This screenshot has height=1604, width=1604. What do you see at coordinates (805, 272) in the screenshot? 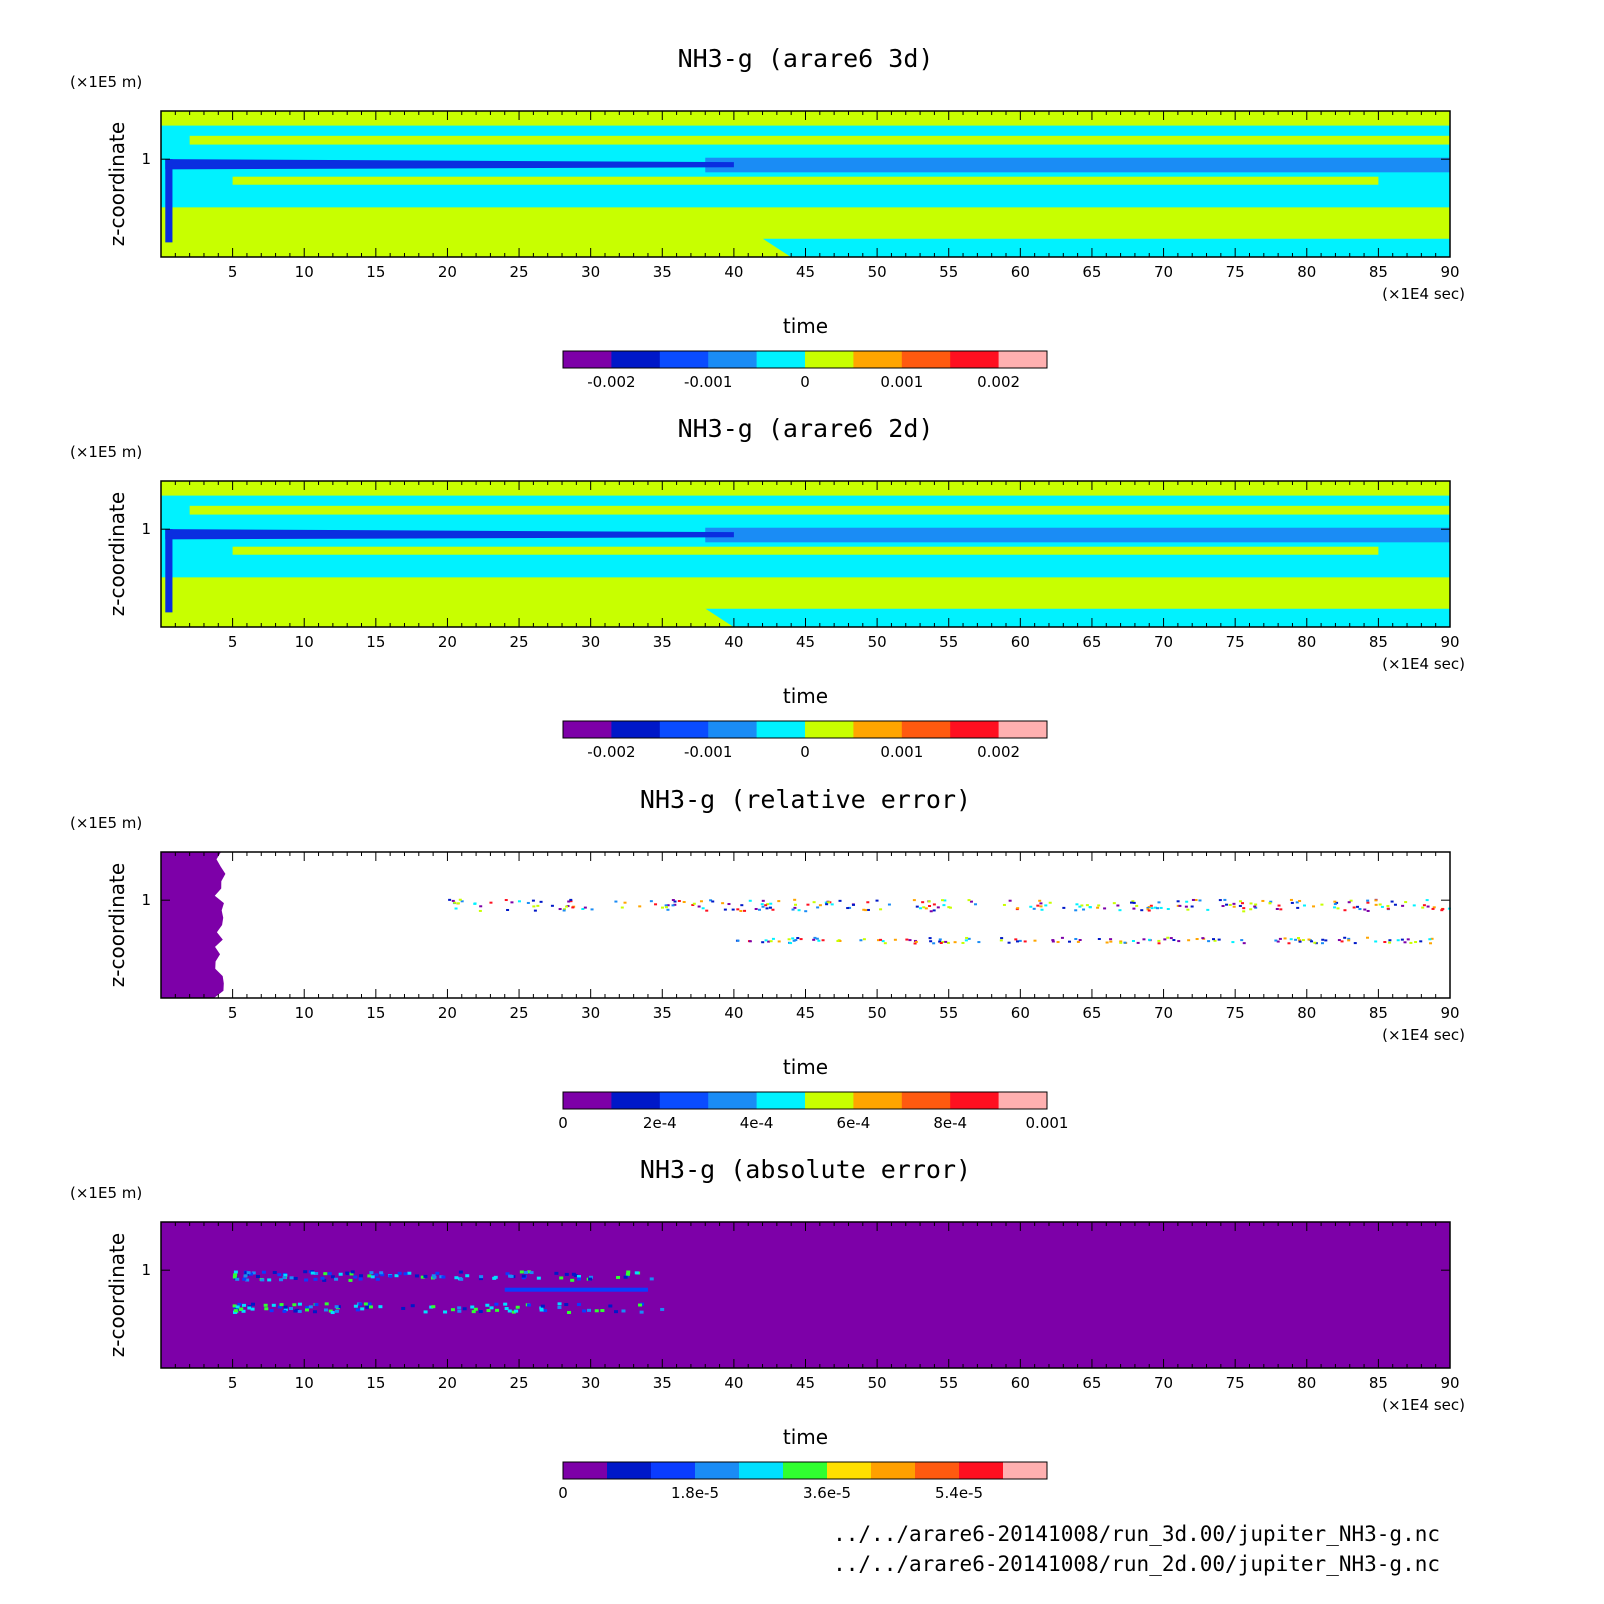
I see `x-tick-label: 45` at bounding box center [805, 272].